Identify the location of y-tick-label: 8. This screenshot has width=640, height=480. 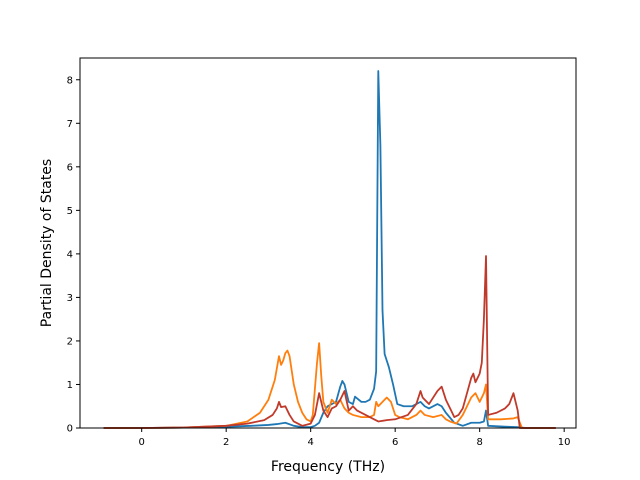
(70, 80).